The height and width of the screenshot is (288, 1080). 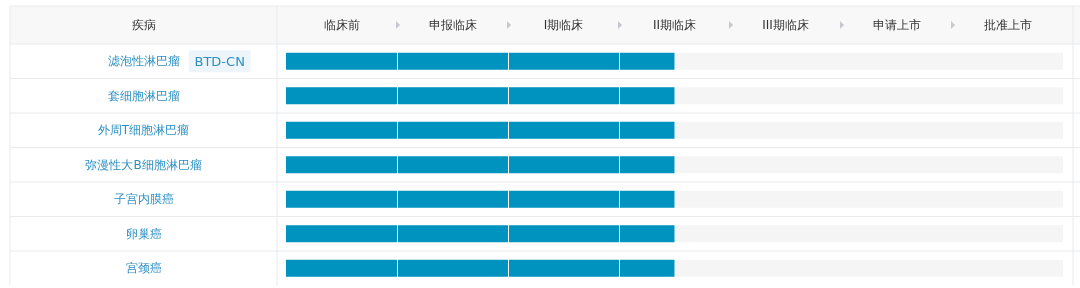 I want to click on text: I期临床, so click(x=563, y=25).